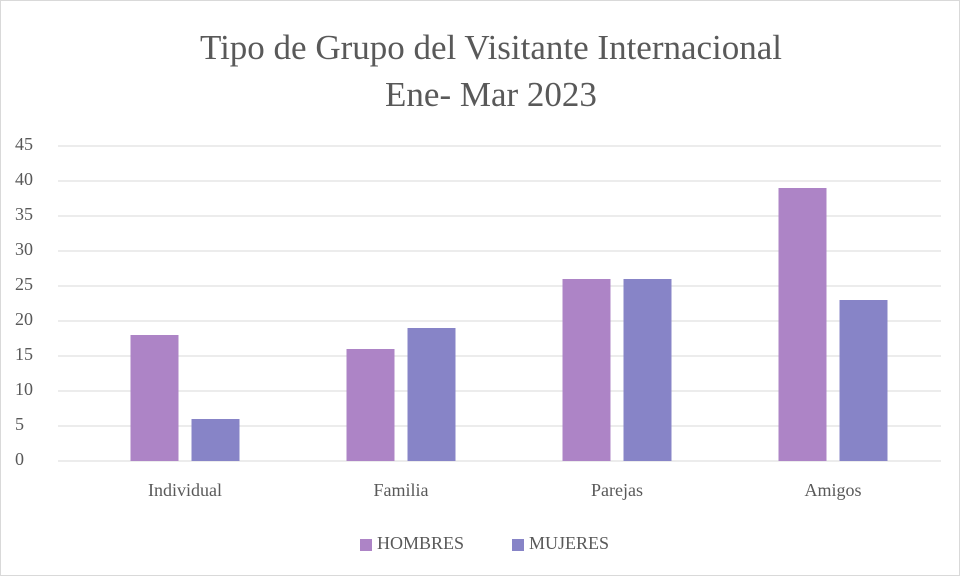 The image size is (960, 576). What do you see at coordinates (24, 319) in the screenshot?
I see `y-tick-label: 20` at bounding box center [24, 319].